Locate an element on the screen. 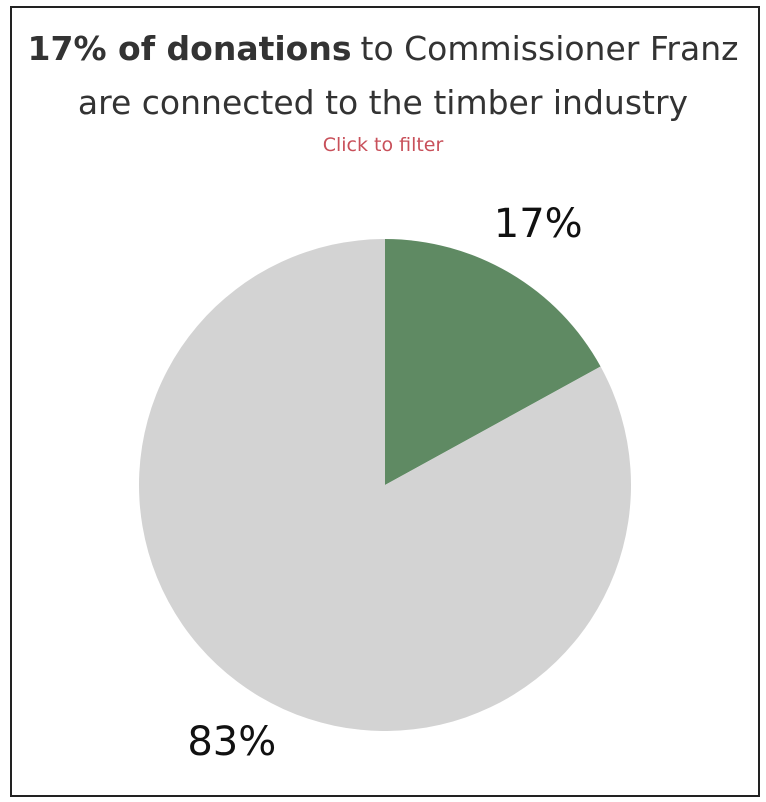 This screenshot has height=802, width=766. filter-link: Click to filter is located at coordinates (383, 145).